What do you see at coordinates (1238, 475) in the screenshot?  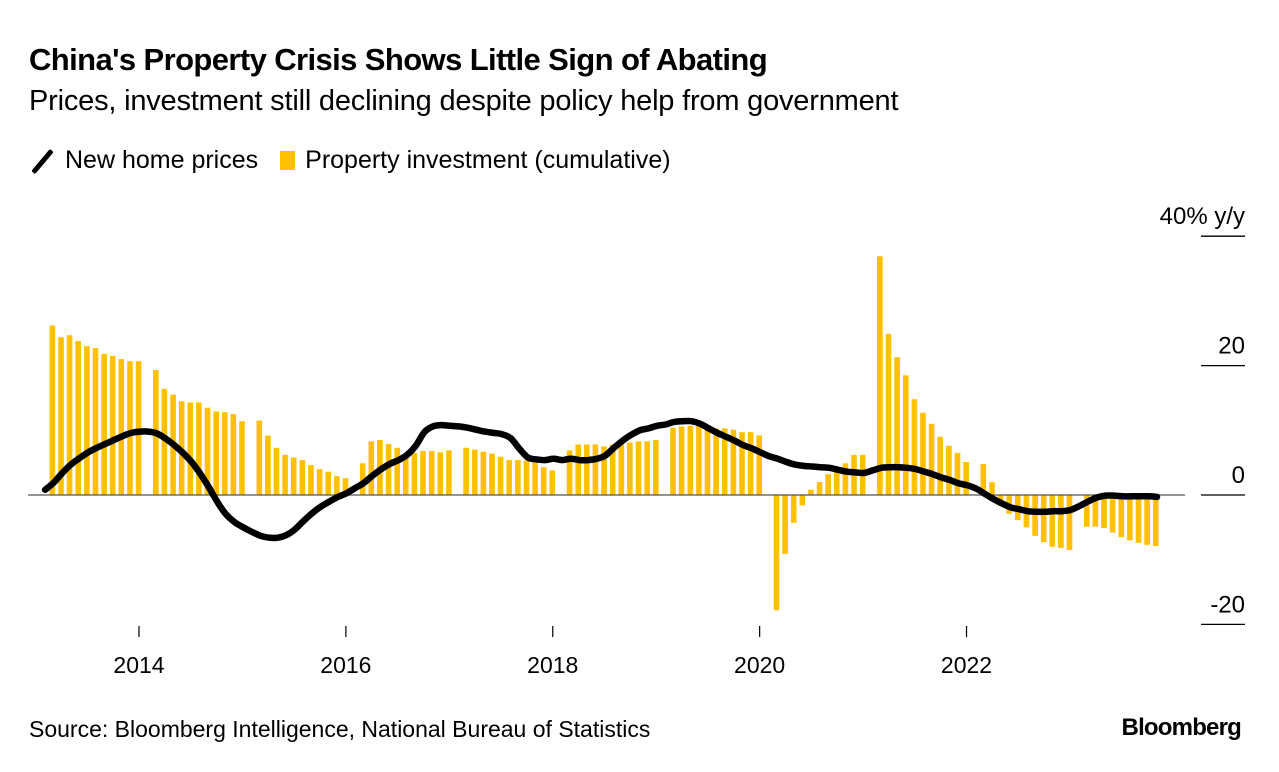 I see `y-tick-label: 0` at bounding box center [1238, 475].